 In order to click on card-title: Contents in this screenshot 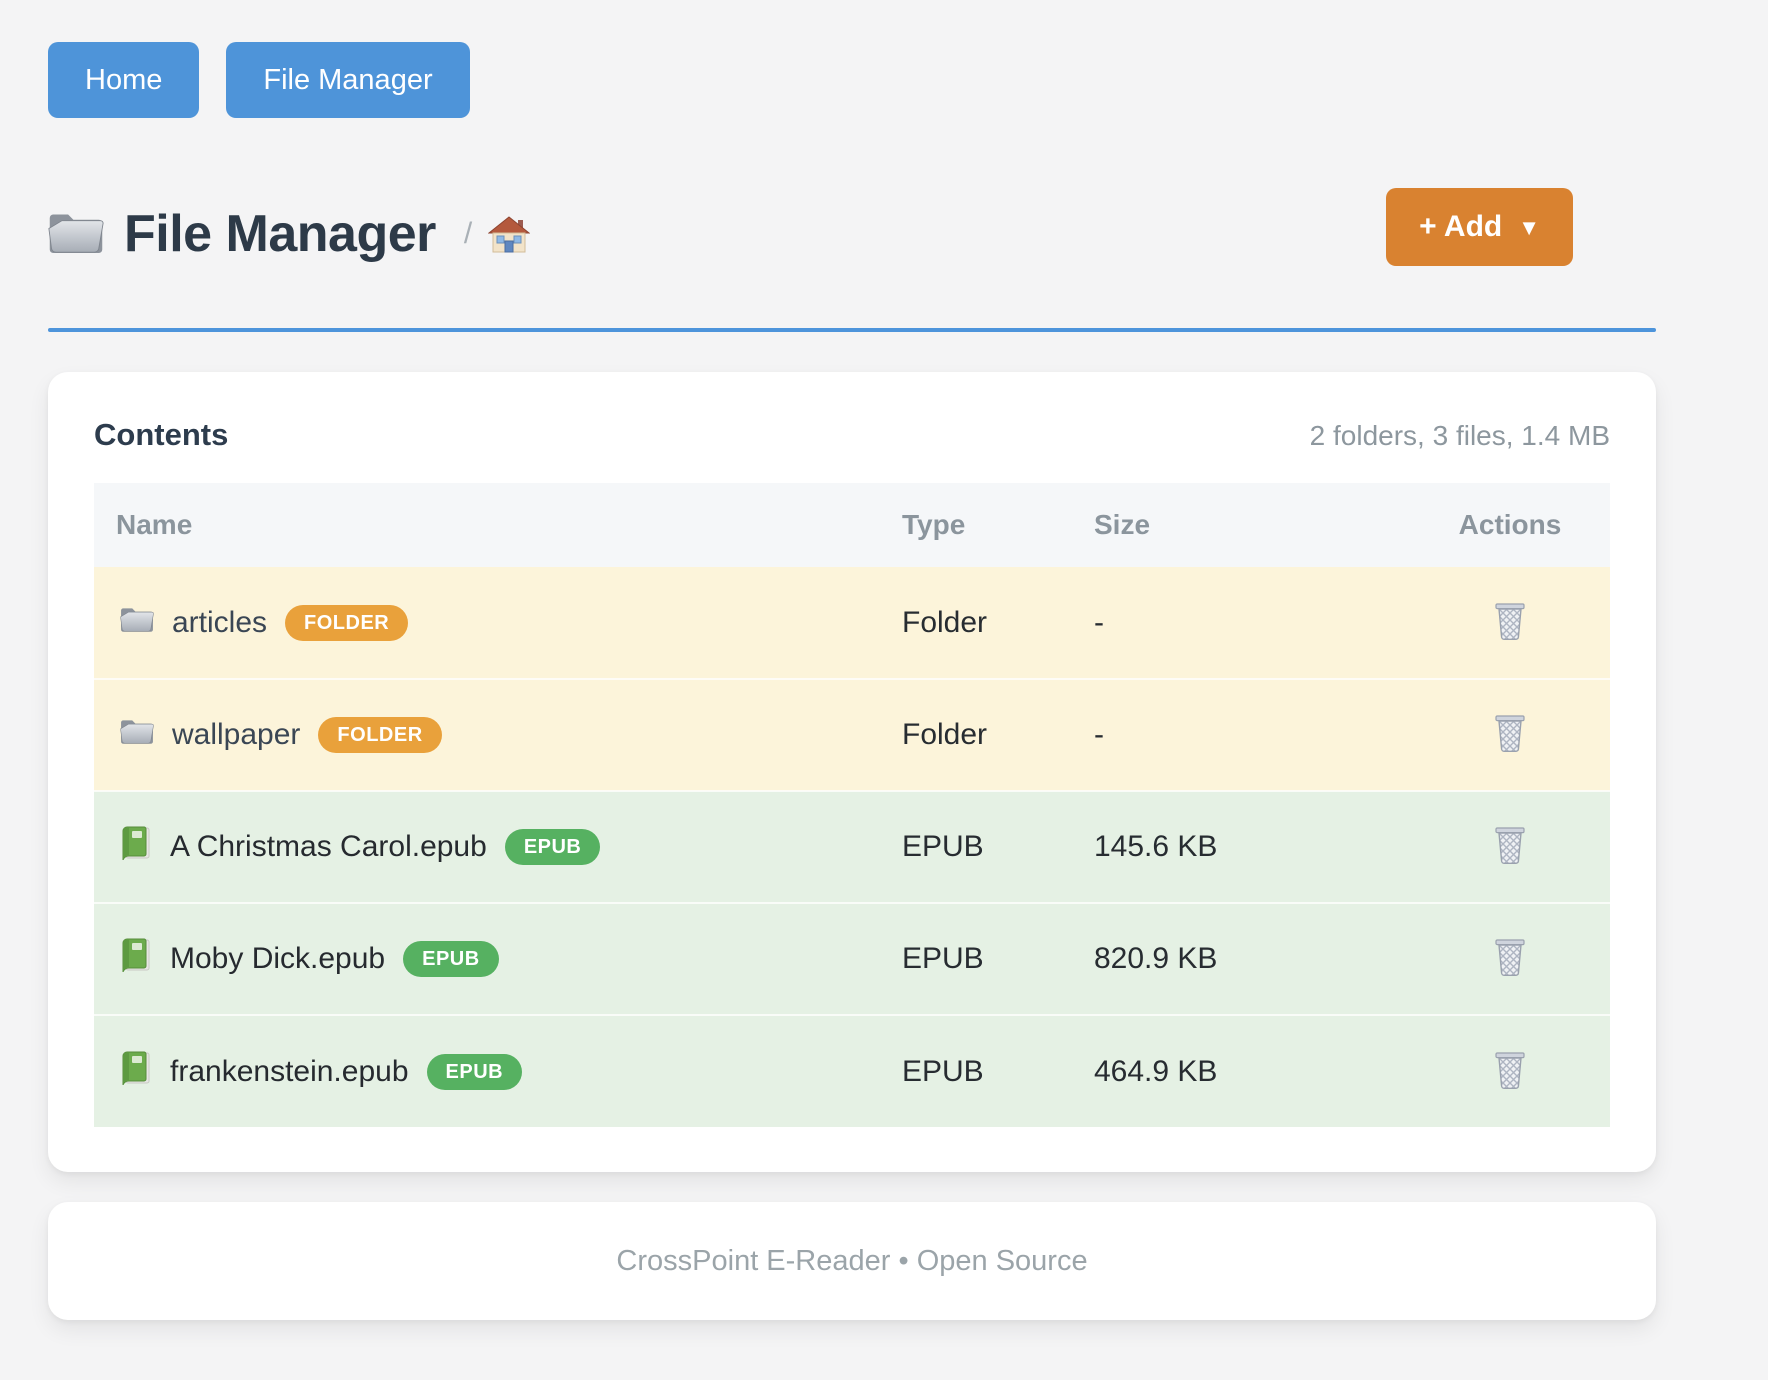, I will do `click(161, 434)`.